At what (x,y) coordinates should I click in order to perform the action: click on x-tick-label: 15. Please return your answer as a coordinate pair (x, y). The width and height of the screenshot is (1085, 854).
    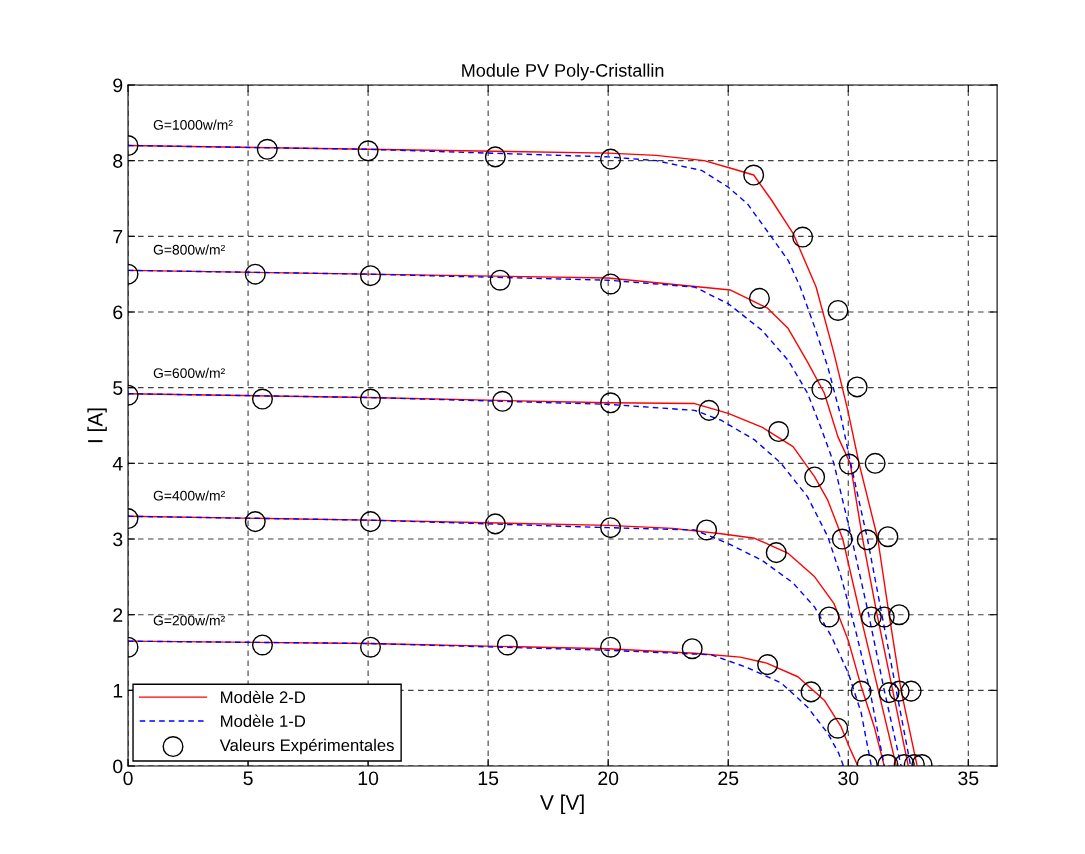
    Looking at the image, I should click on (488, 778).